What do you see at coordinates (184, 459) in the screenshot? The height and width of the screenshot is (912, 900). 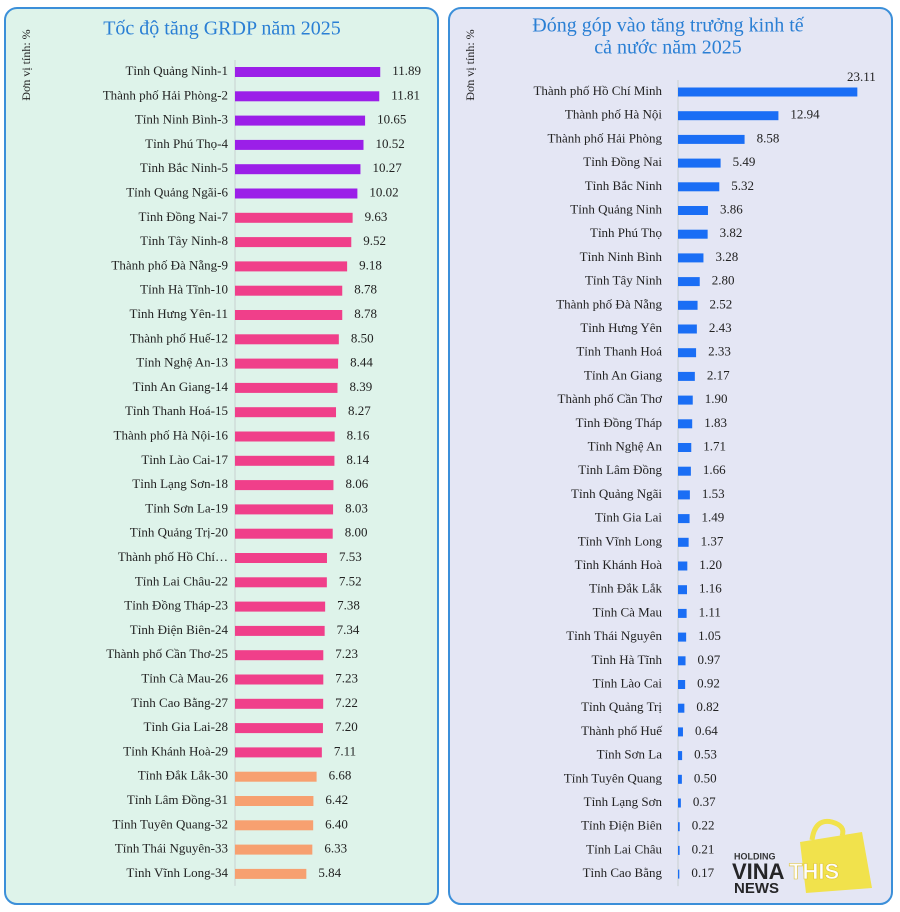 I see `category-label: Tỉnh Lào Cai-17` at bounding box center [184, 459].